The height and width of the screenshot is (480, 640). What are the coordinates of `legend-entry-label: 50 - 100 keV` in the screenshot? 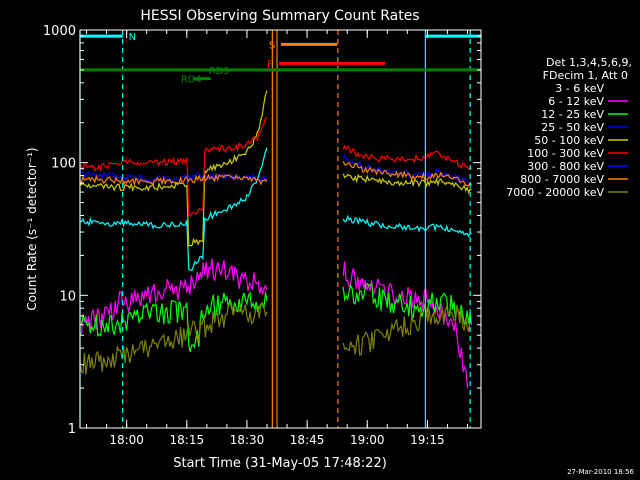 It's located at (569, 140).